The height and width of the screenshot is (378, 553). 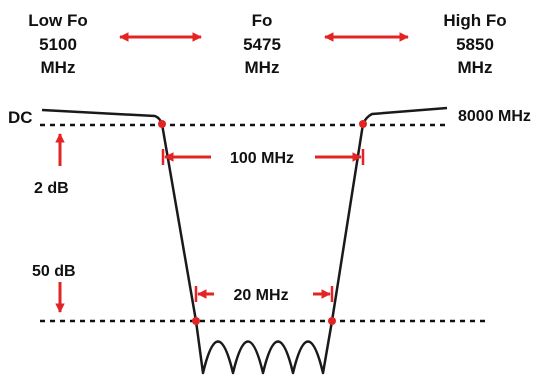 I want to click on high-fo-value: 5850, so click(x=475, y=44).